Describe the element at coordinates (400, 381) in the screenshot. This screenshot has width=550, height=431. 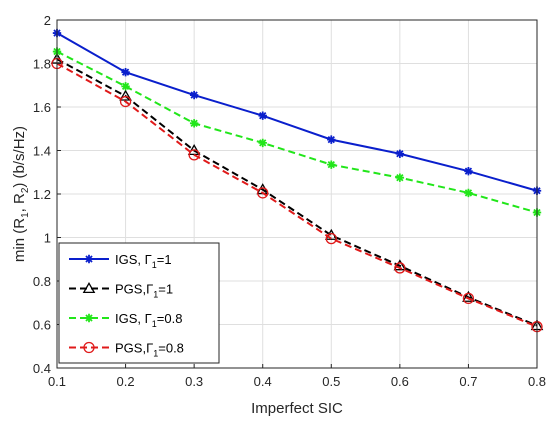
I see `x-tick-label: 0.6` at that location.